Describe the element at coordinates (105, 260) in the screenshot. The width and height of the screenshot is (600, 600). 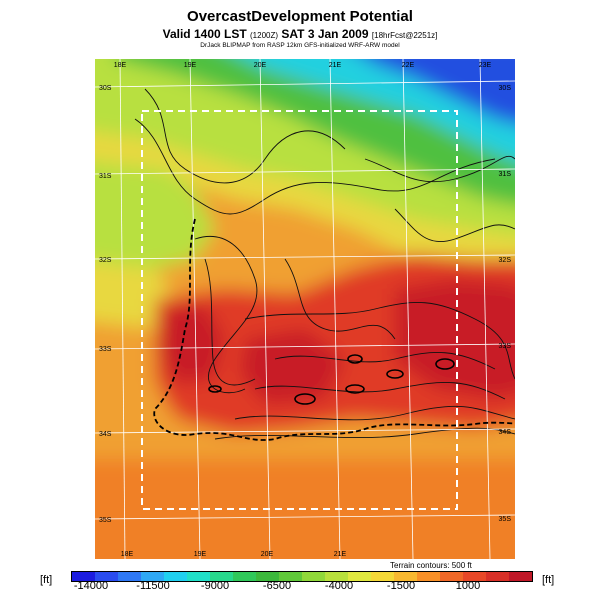
I see `lat-label-left: 32S` at that location.